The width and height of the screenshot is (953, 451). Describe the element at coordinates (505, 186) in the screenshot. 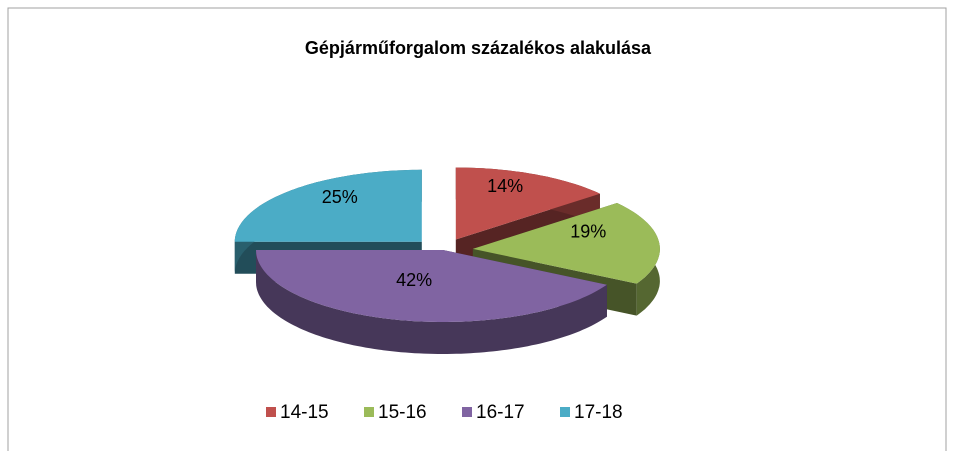

I see `data-label: 14%` at that location.